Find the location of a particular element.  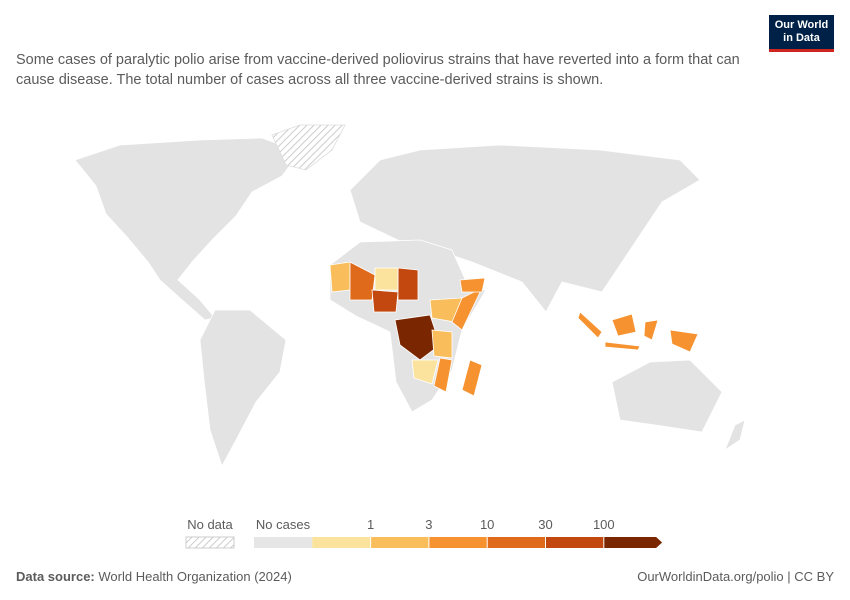

logo-line: in Data is located at coordinates (801, 38).